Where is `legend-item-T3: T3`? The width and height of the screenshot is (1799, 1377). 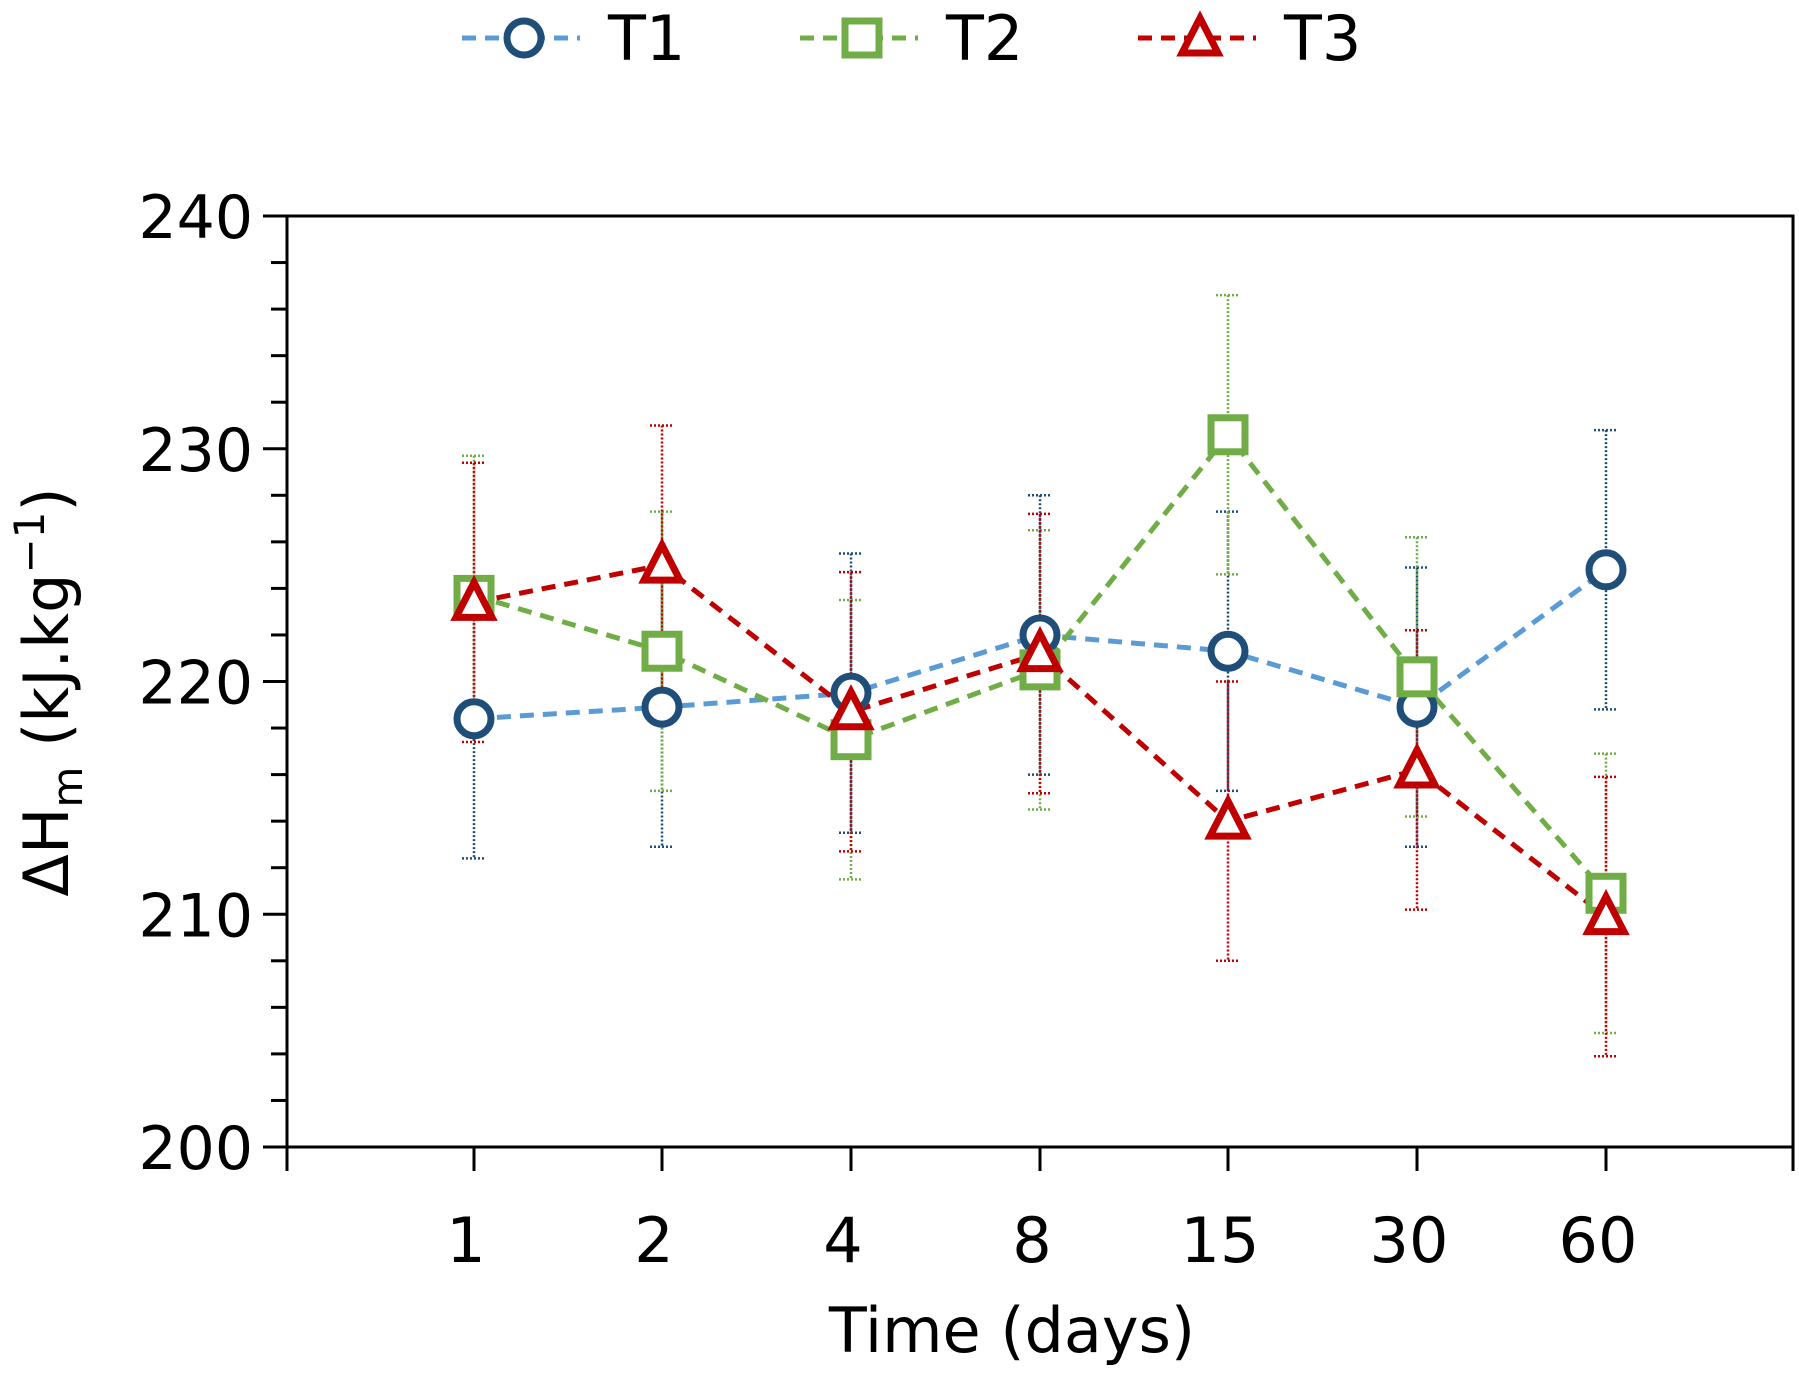 legend-item-T3: T3 is located at coordinates (1249, 38).